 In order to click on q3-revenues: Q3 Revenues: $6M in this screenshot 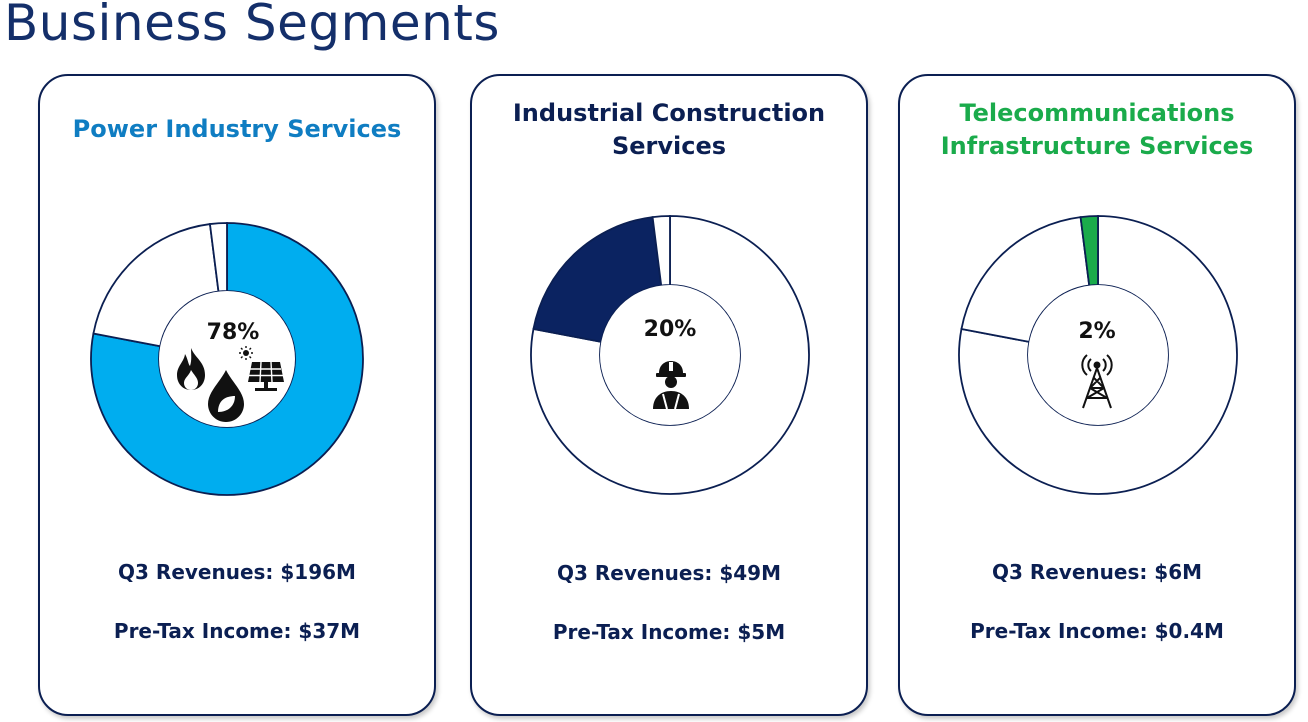, I will do `click(1097, 572)`.